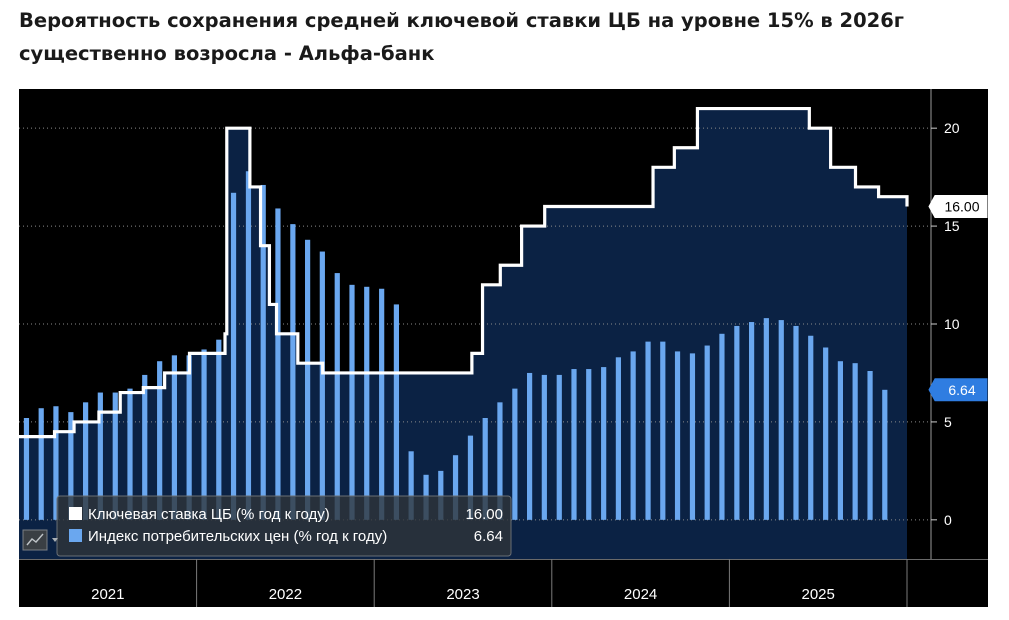 This screenshot has height=620, width=1009. I want to click on key-rate-last-badge-shape, so click(958, 206).